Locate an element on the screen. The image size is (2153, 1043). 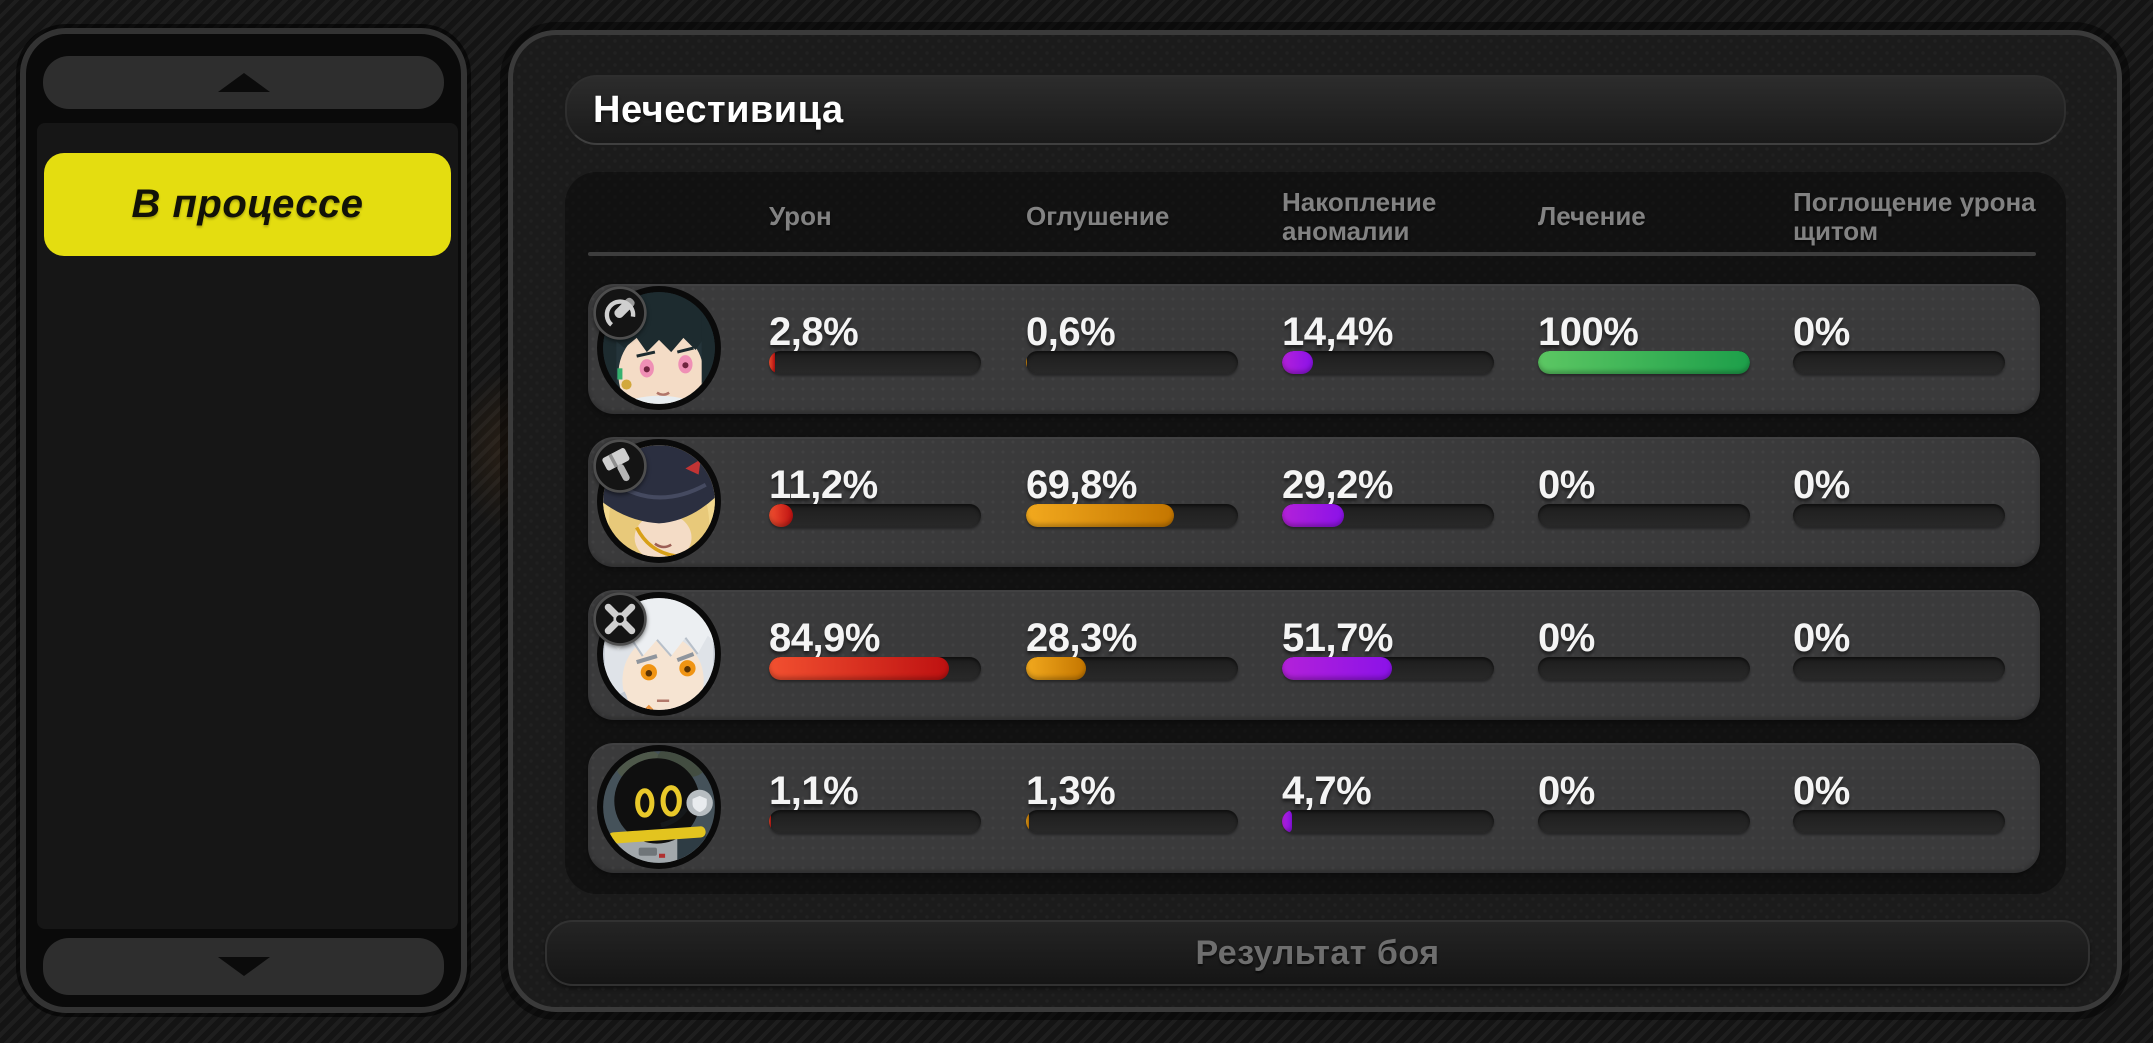
stat-cell: 4,7% is located at coordinates (1399, 808).